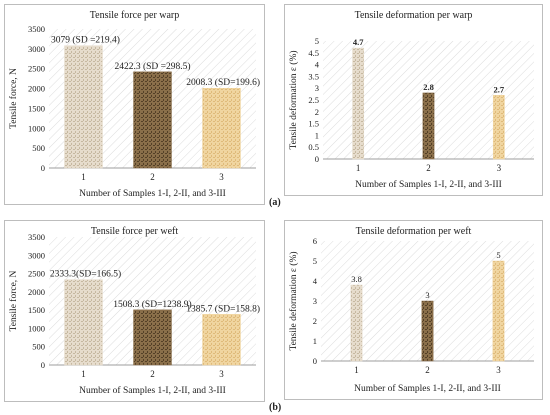 The height and width of the screenshot is (415, 550). What do you see at coordinates (152, 304) in the screenshot?
I see `data-label: 1508.3 (SD=1238.9)` at bounding box center [152, 304].